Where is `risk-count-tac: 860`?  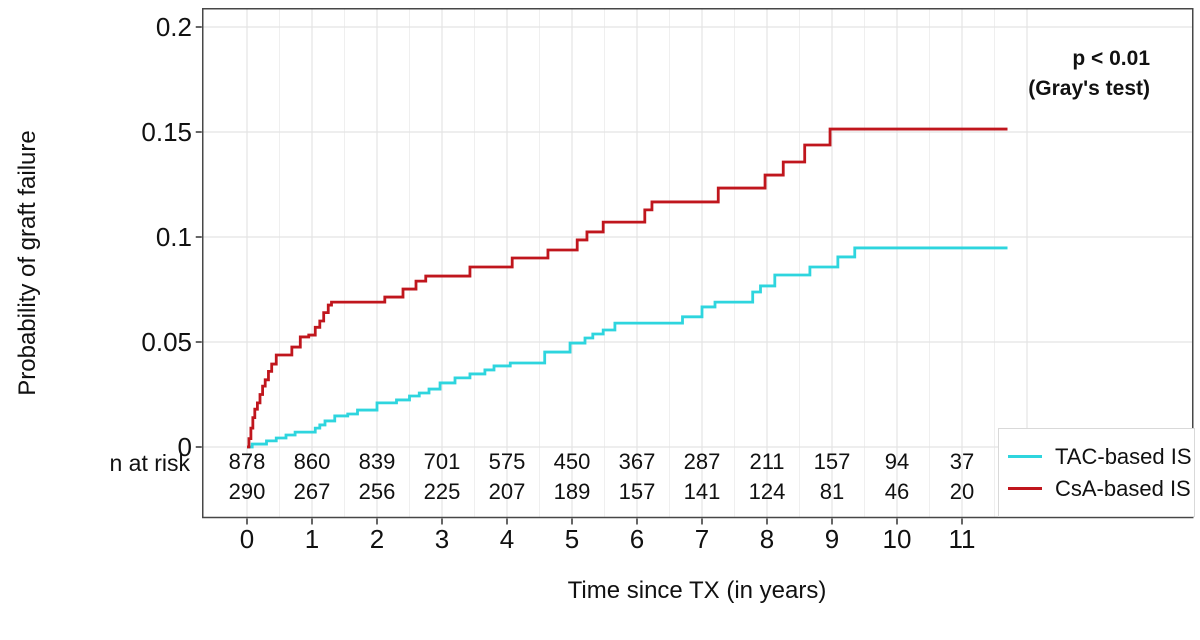
risk-count-tac: 860 is located at coordinates (312, 461).